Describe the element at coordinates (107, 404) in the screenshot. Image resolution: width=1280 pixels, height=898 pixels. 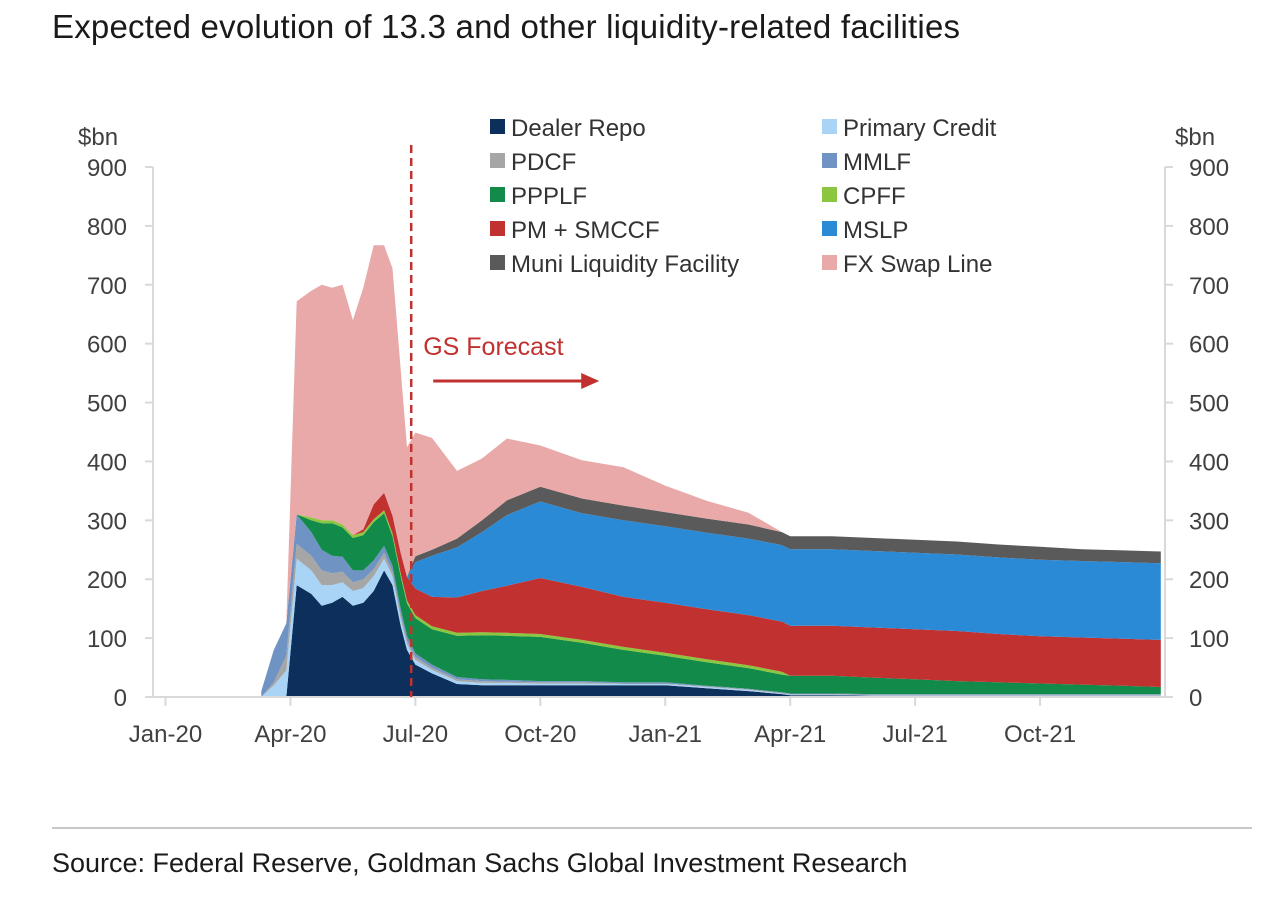
I see `y-tick-label-left: 500` at that location.